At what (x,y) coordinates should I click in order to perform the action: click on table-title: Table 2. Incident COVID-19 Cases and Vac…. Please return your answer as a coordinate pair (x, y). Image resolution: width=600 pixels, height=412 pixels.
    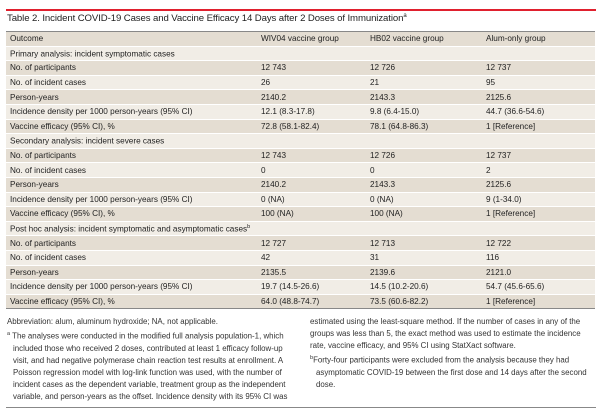
    Looking at the image, I should click on (207, 18).